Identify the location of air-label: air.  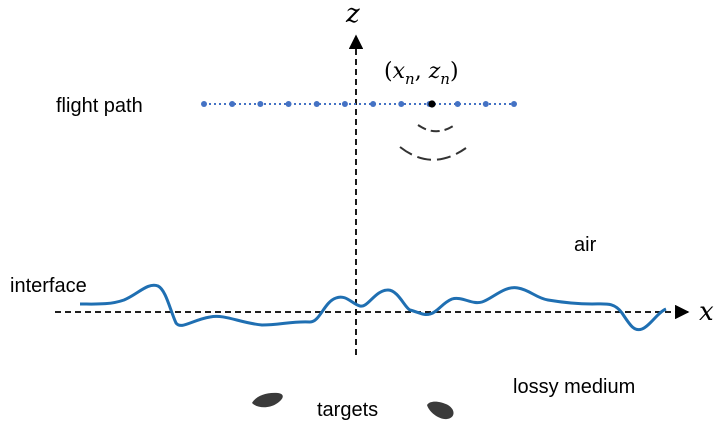
(585, 245).